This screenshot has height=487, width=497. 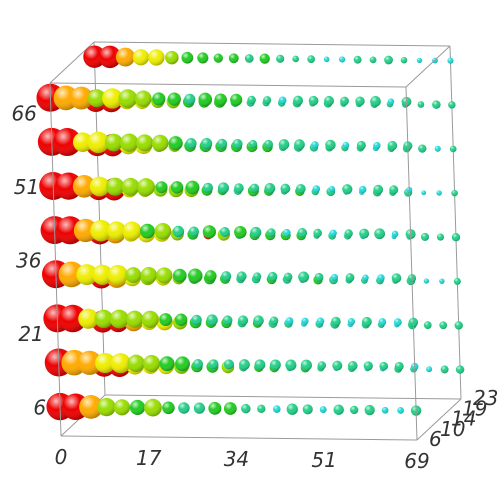 I want to click on z-tick-label: 14, so click(x=463, y=419).